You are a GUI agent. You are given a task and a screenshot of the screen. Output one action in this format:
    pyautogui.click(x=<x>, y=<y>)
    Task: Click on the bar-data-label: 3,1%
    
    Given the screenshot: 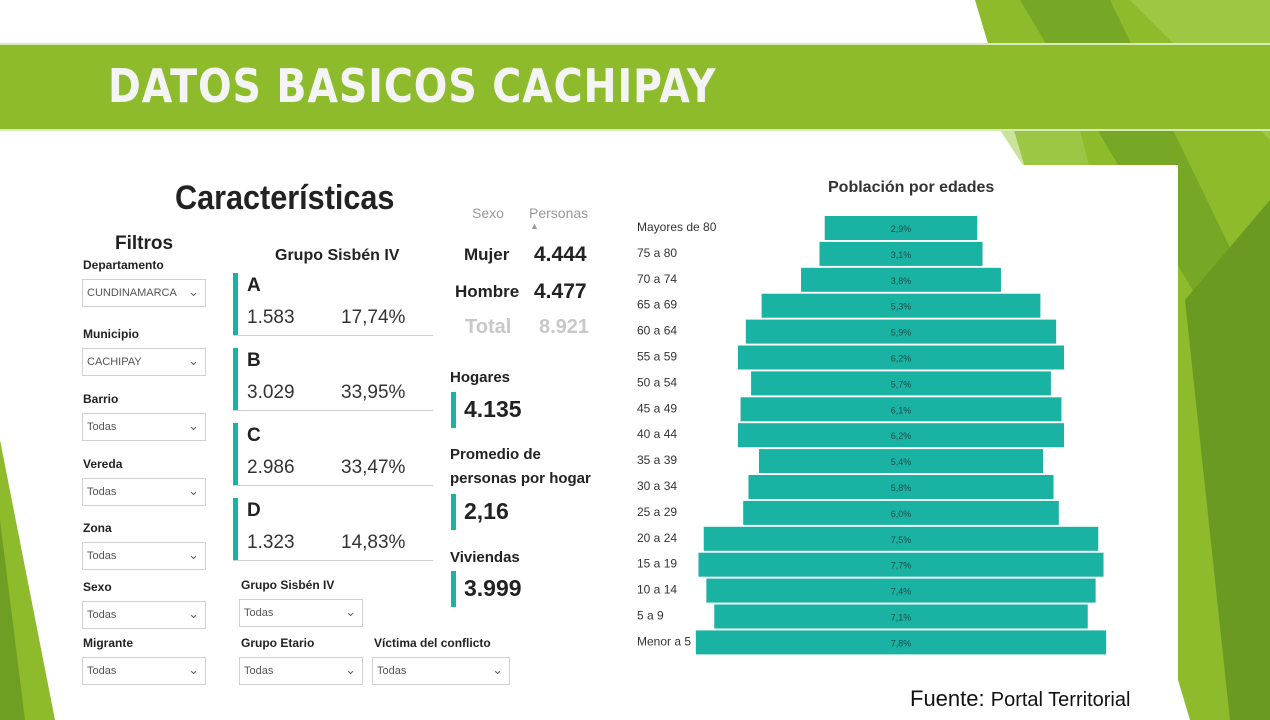 What is the action you would take?
    pyautogui.click(x=901, y=255)
    